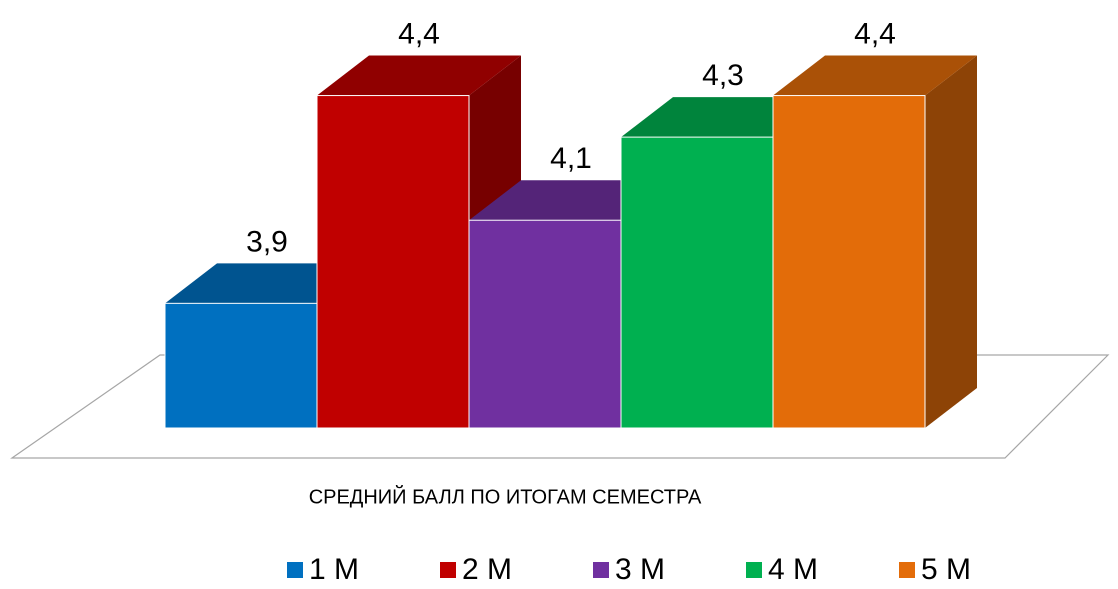 Image resolution: width=1118 pixels, height=589 pixels. Describe the element at coordinates (723, 75) in the screenshot. I see `data-label: 4,3` at that location.